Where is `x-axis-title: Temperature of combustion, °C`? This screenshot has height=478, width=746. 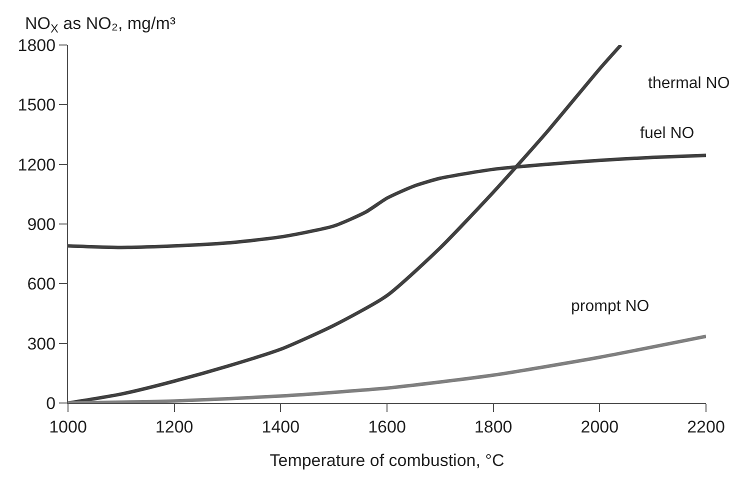
x-axis-title: Temperature of combustion, °C is located at coordinates (387, 460).